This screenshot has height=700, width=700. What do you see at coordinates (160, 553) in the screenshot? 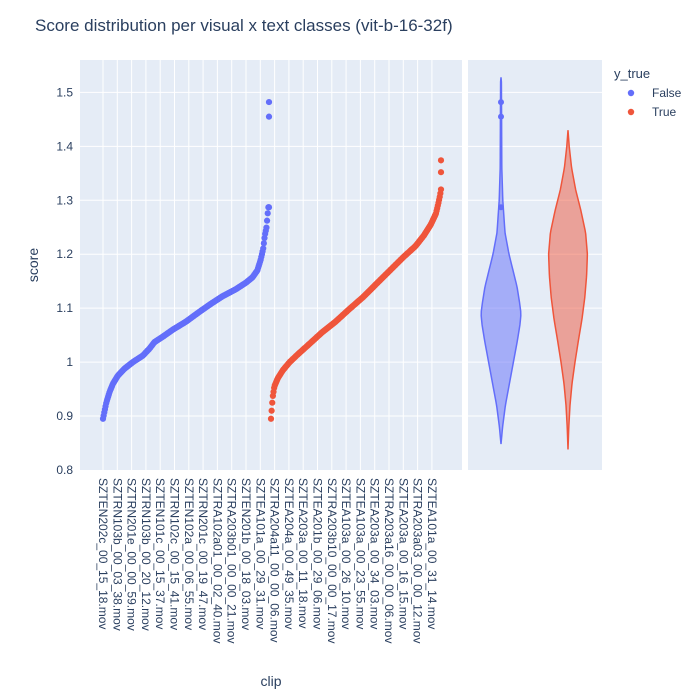
I see `x-tick-label: SZTEN101c_00_15_37.mov` at bounding box center [160, 553].